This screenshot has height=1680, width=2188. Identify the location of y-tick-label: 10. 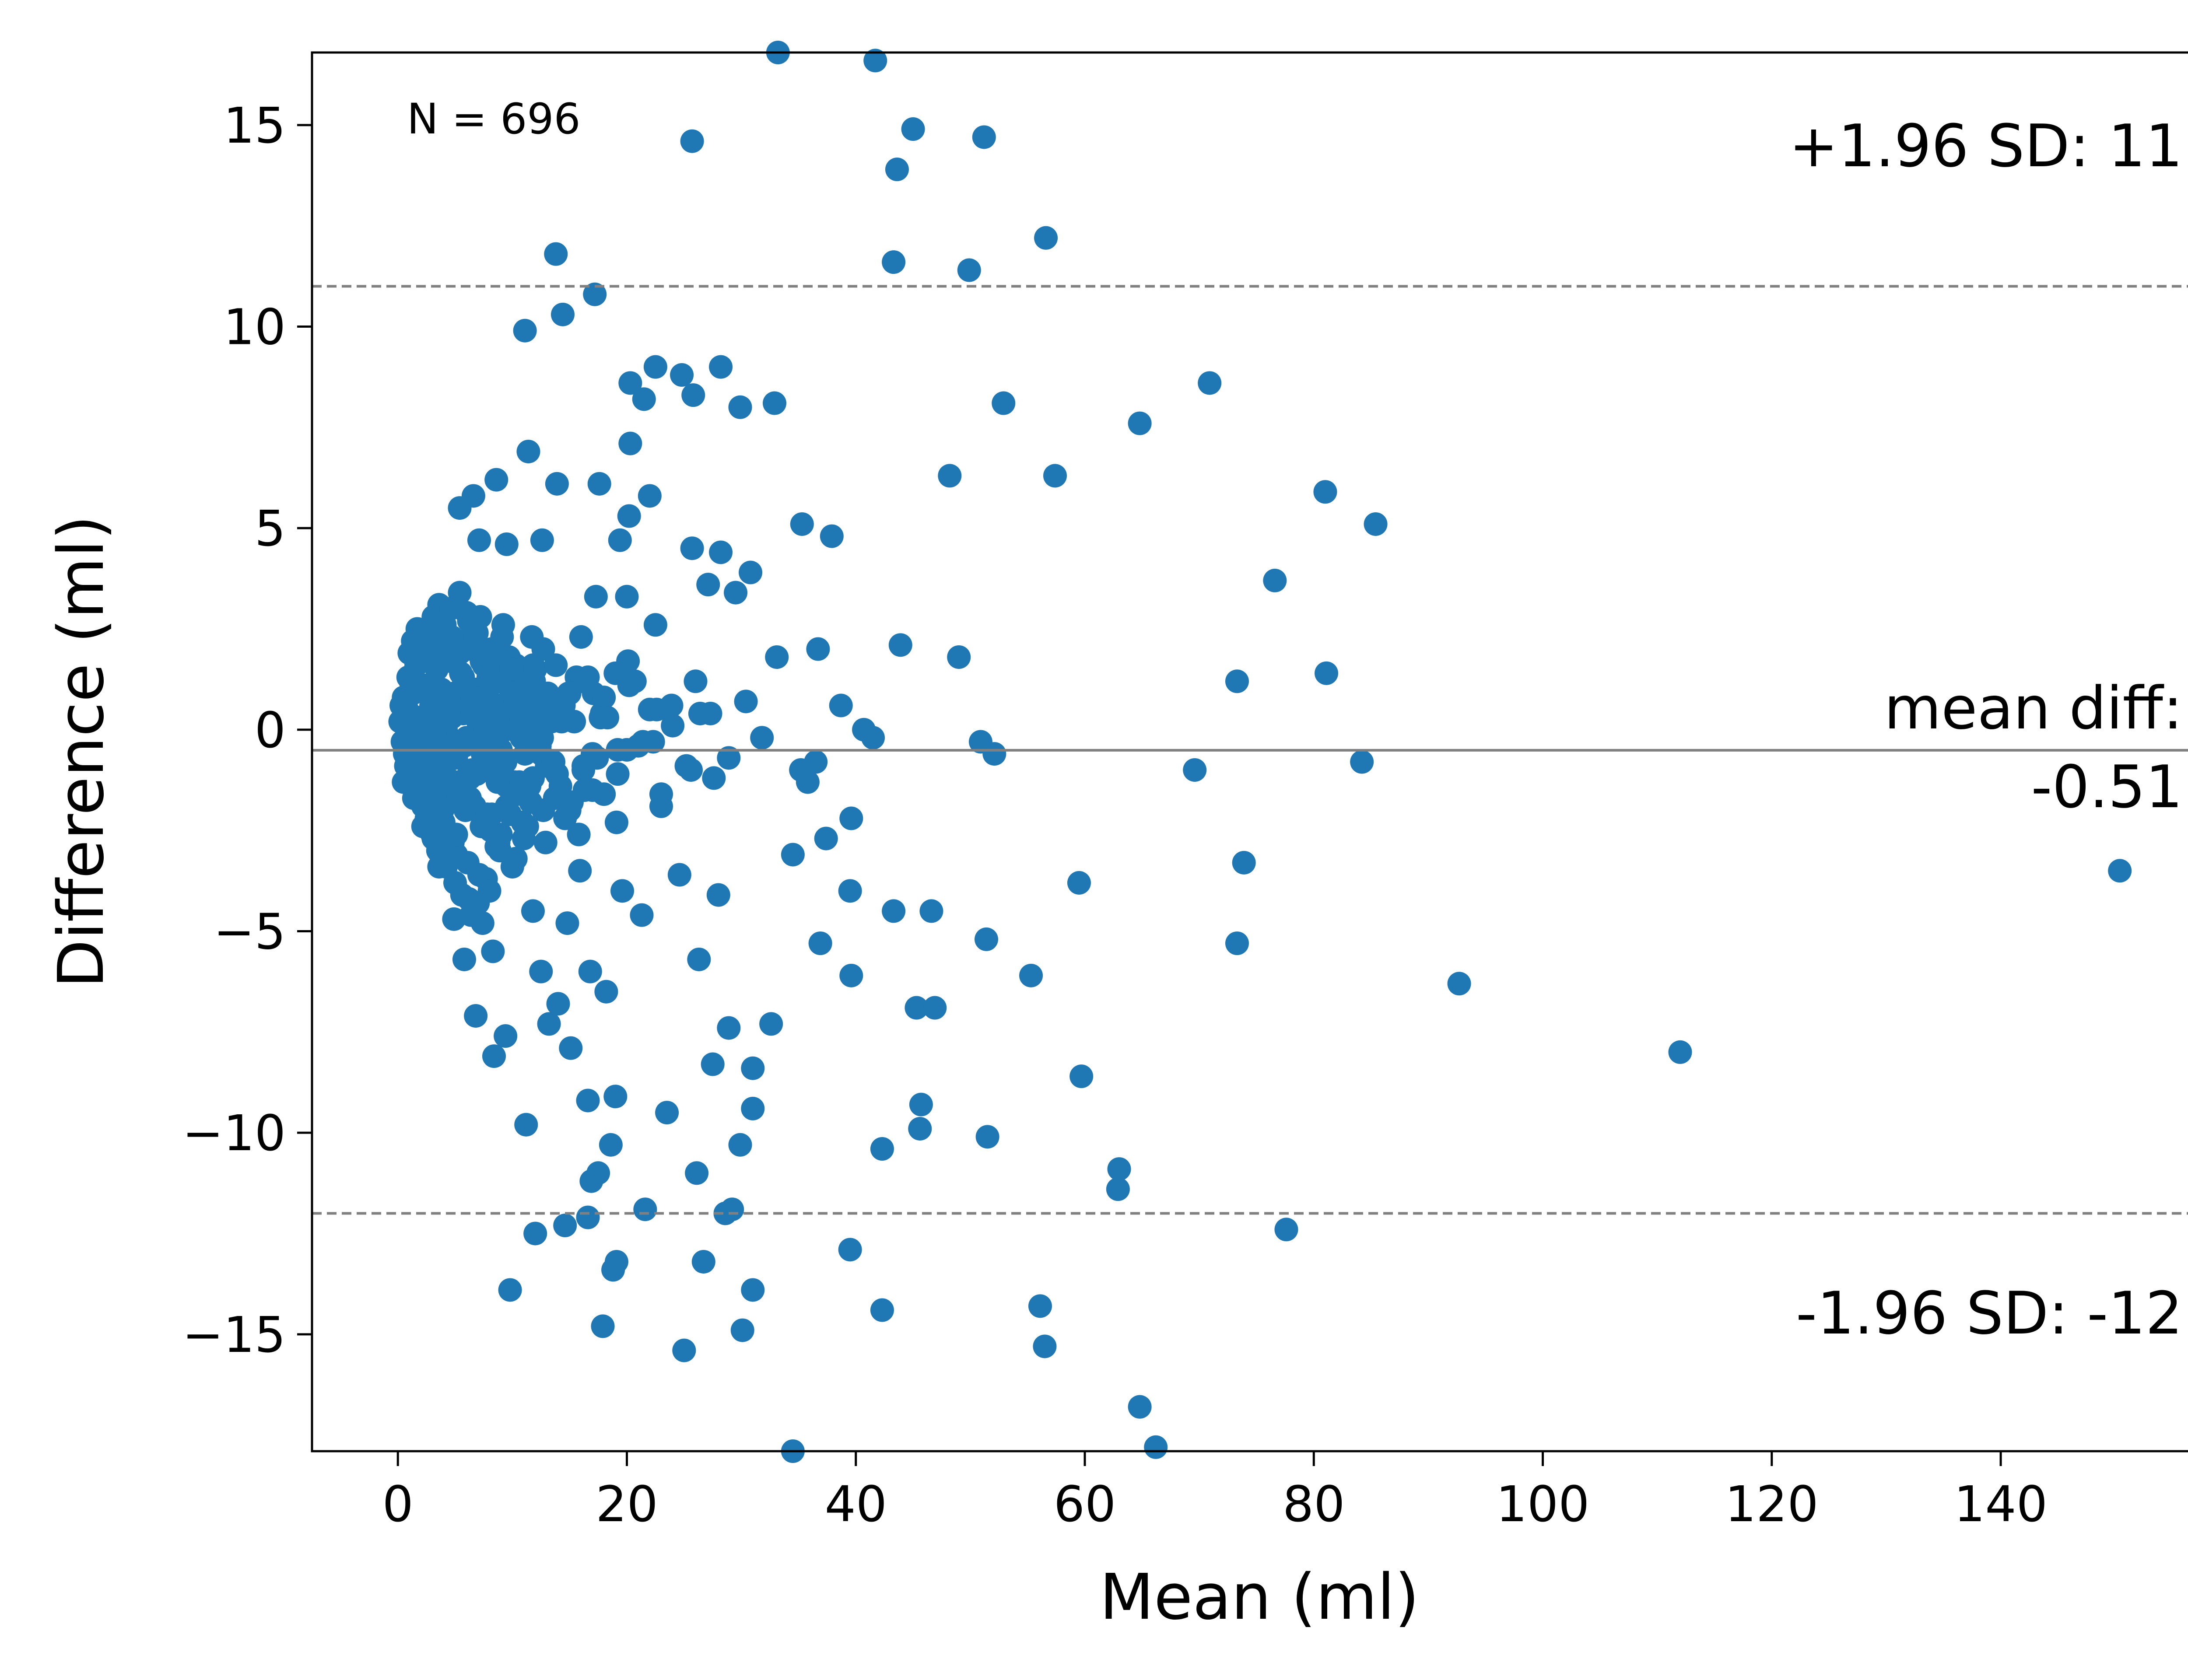
(255, 327).